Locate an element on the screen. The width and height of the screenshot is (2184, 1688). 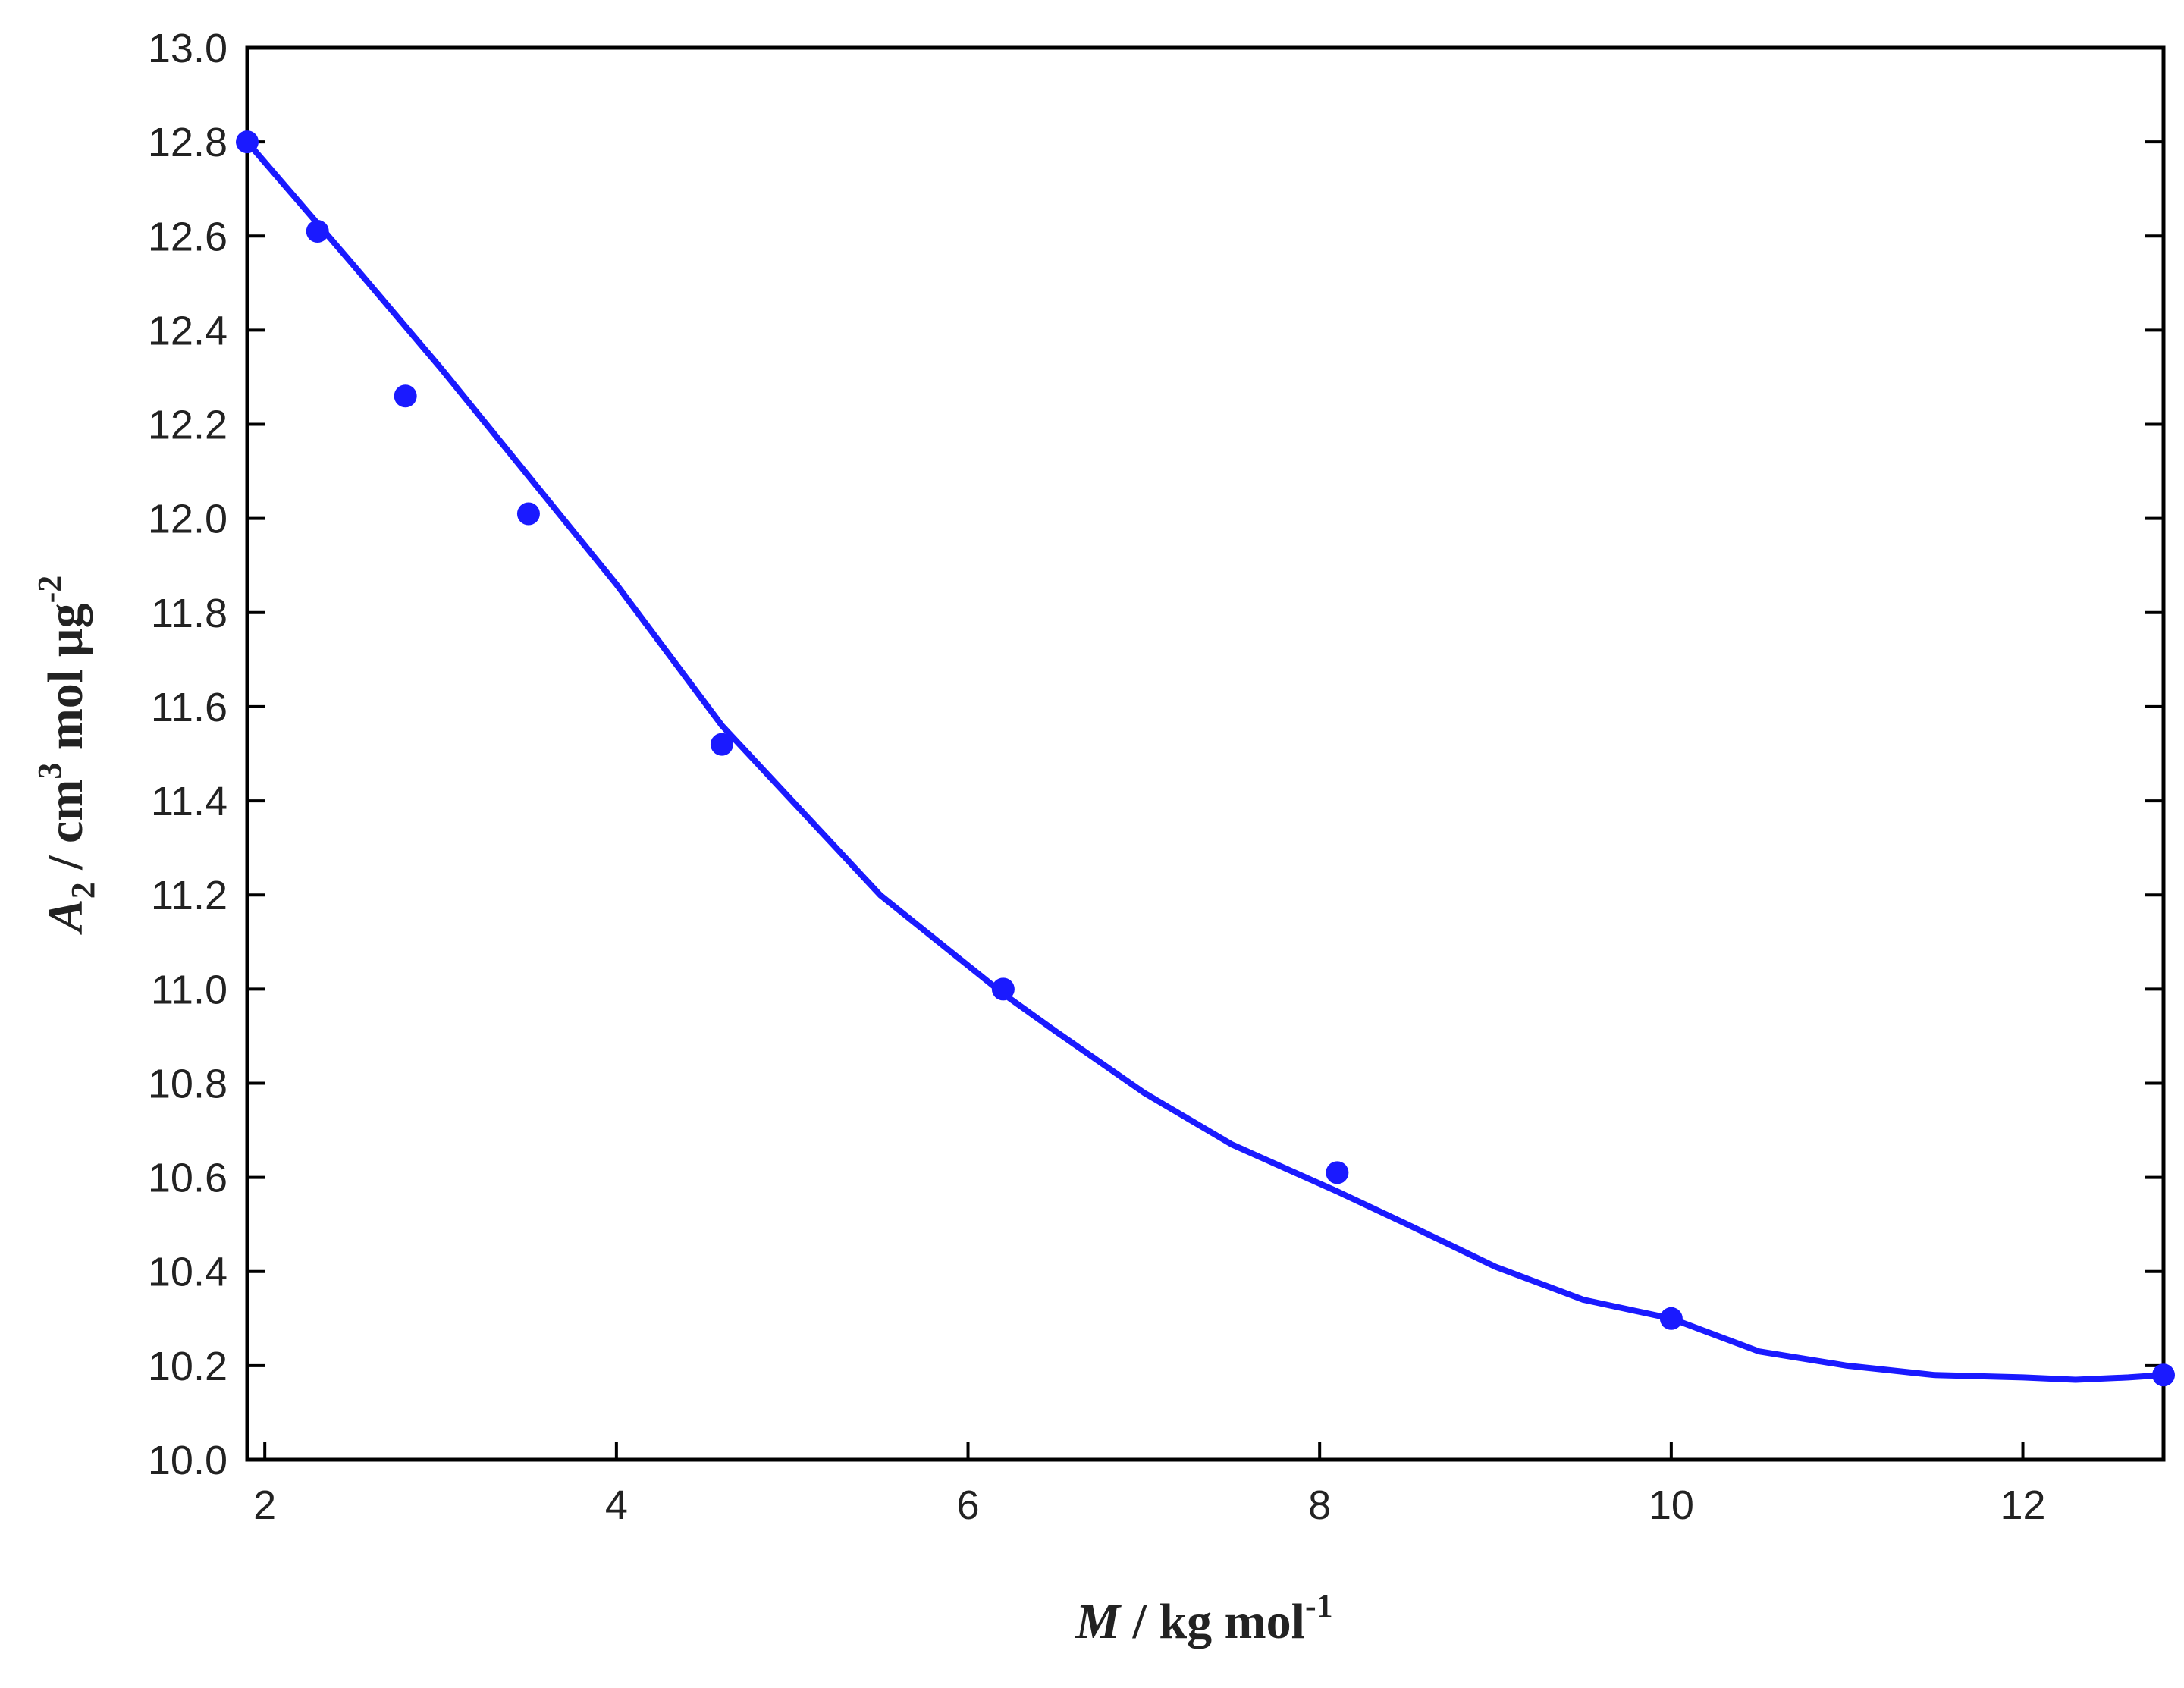
x-tick-label: 2 is located at coordinates (264, 1505).